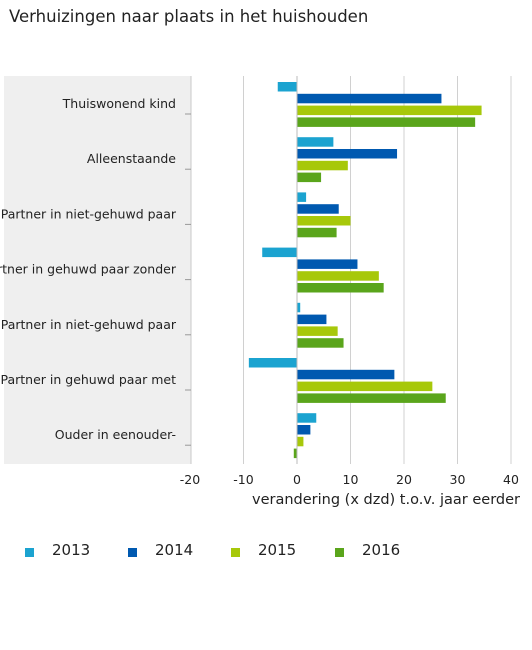 The height and width of the screenshot is (650, 532). What do you see at coordinates (458, 479) in the screenshot?
I see `x-tick-label: 30` at bounding box center [458, 479].